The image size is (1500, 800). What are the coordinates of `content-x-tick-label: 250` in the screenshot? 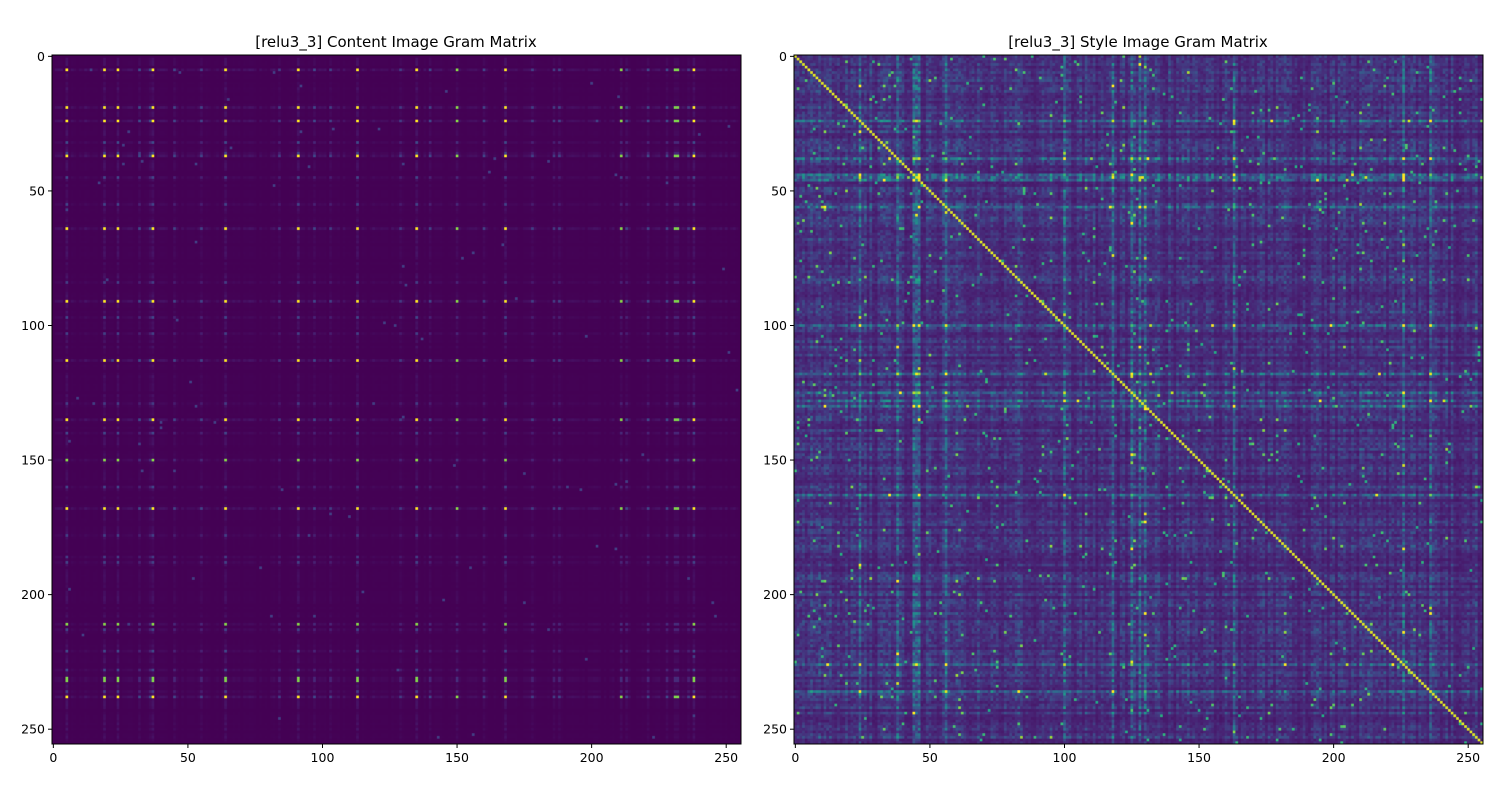 It's located at (726, 757).